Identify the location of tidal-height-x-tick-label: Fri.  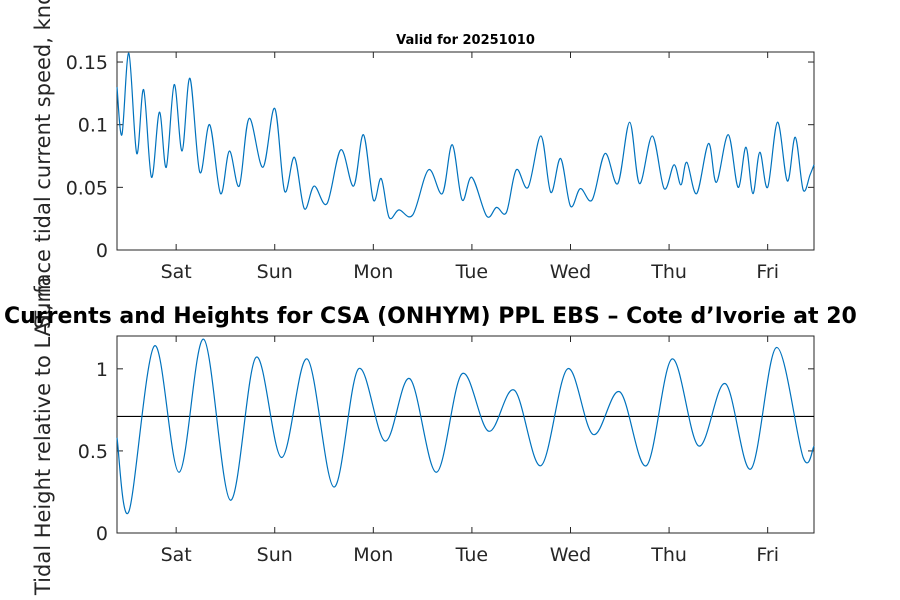
(767, 555).